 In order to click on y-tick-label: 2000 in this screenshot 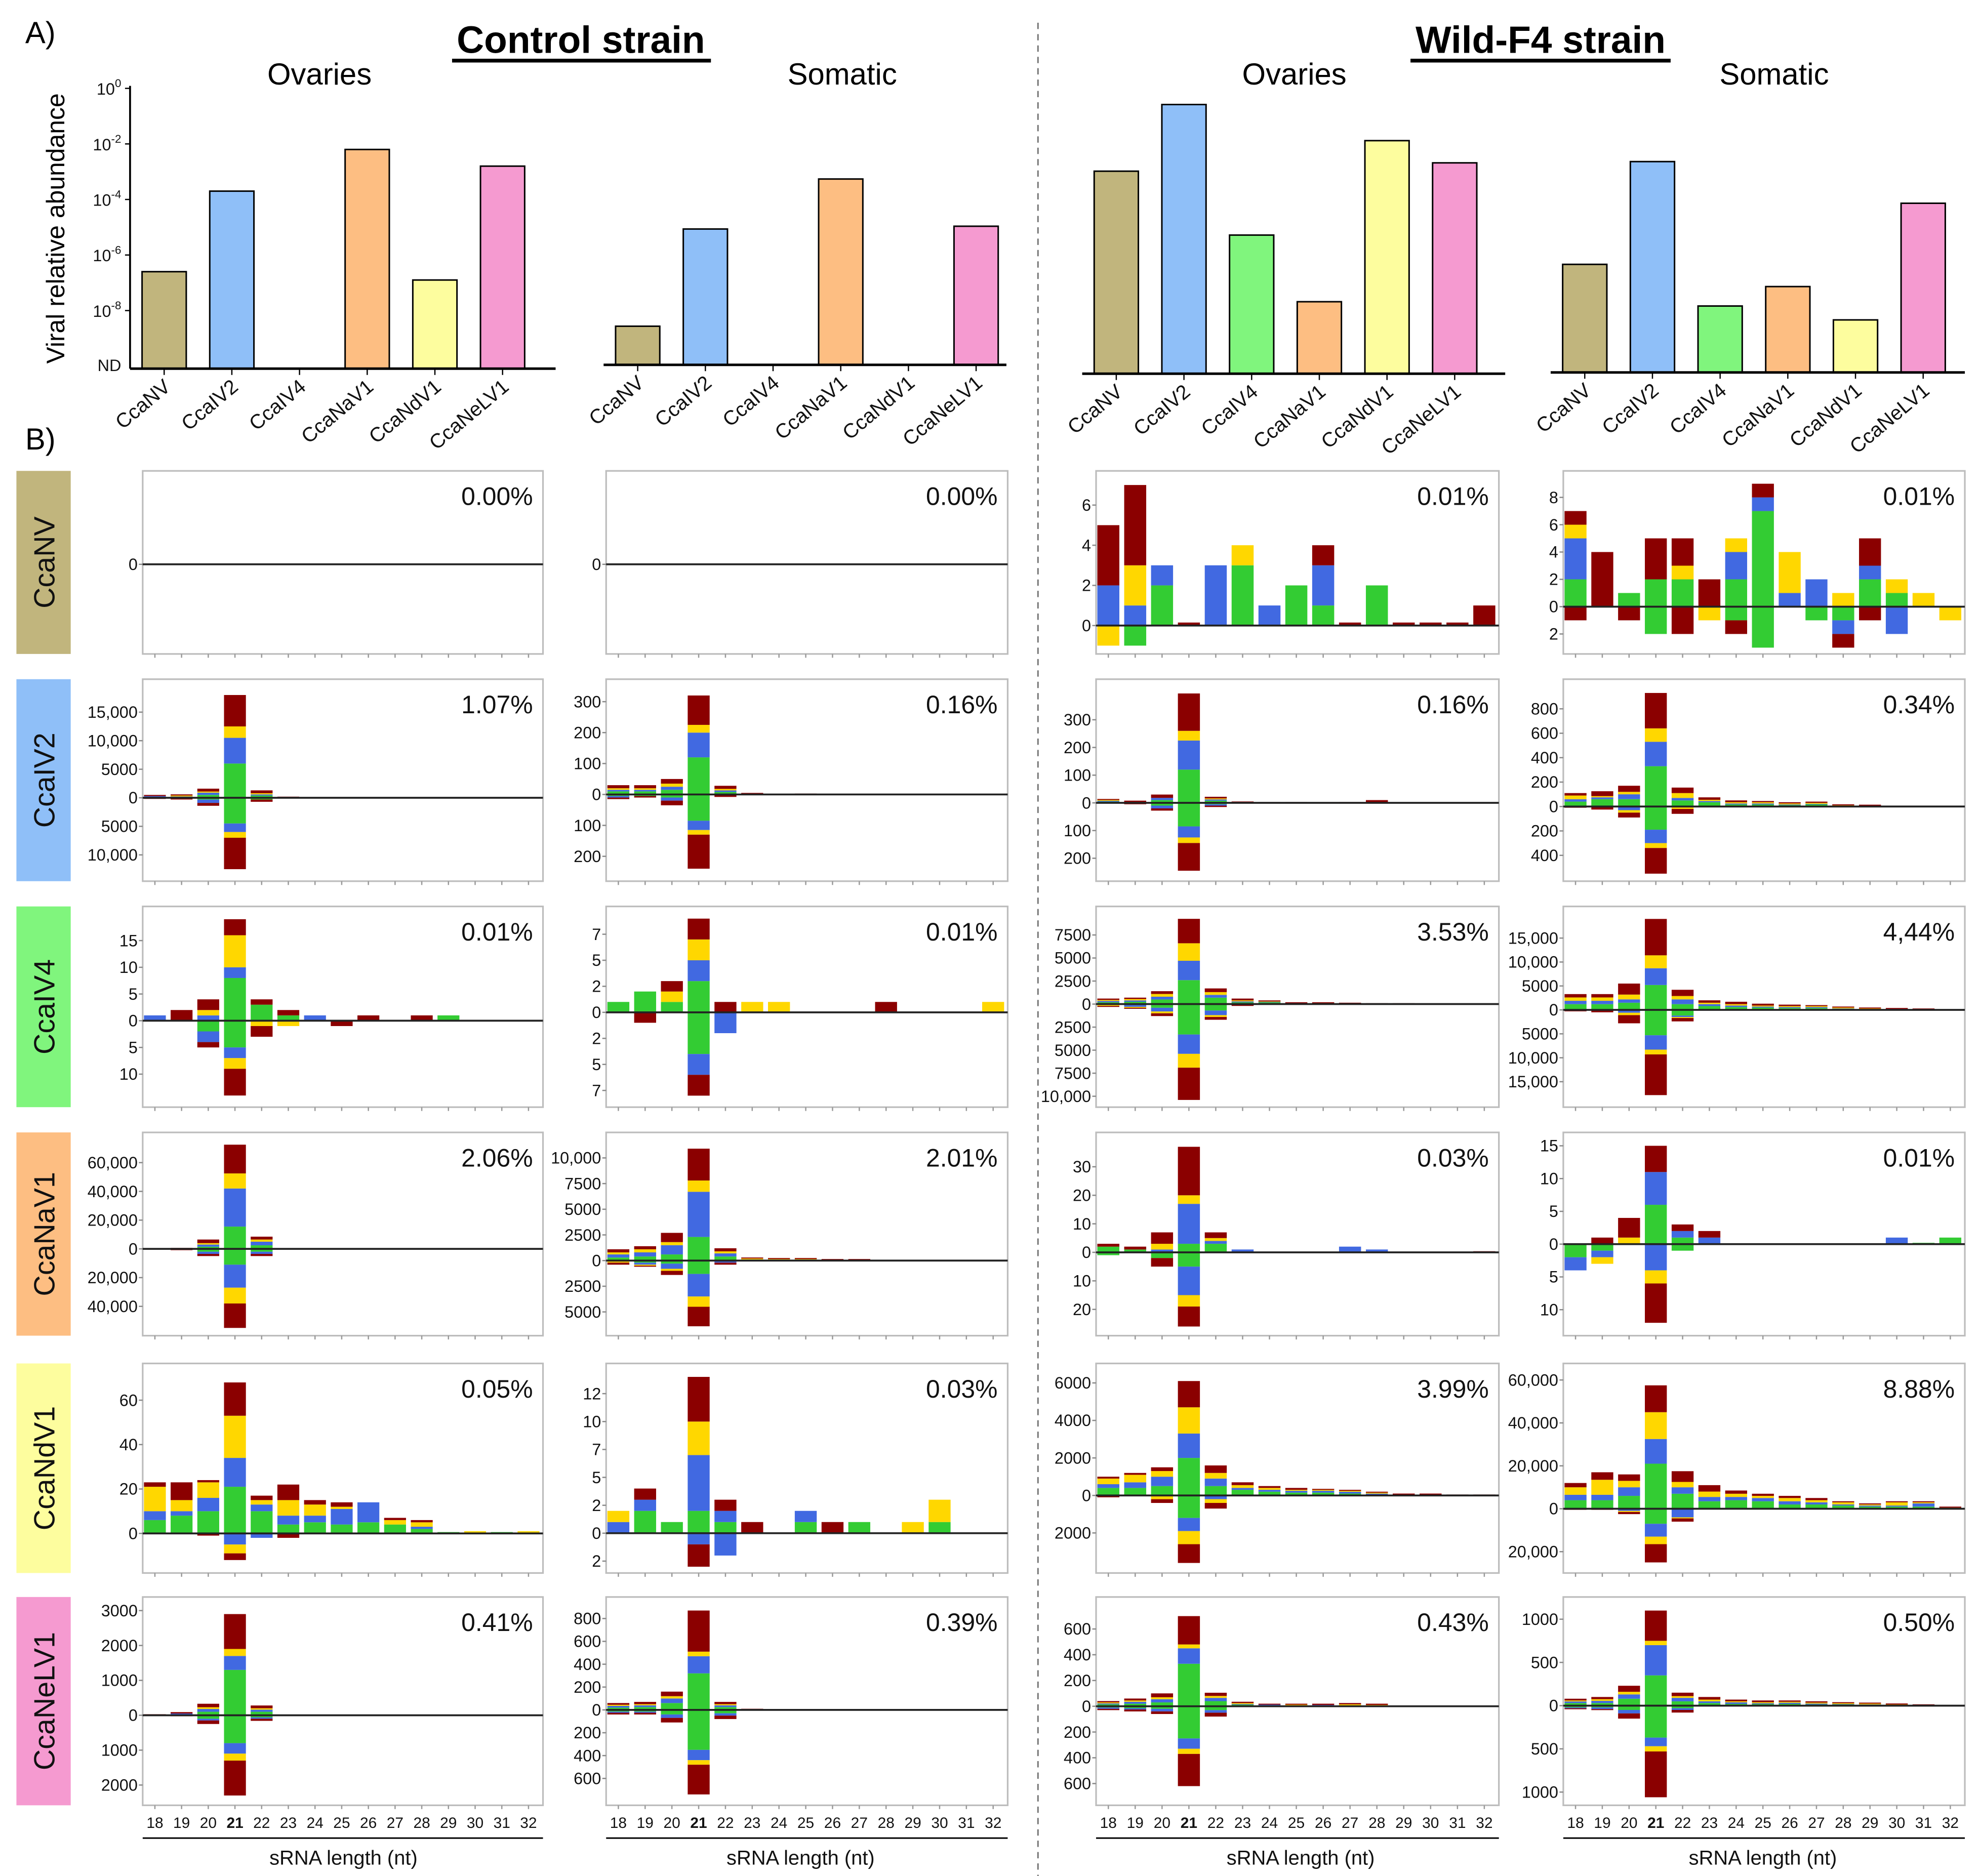, I will do `click(119, 1785)`.